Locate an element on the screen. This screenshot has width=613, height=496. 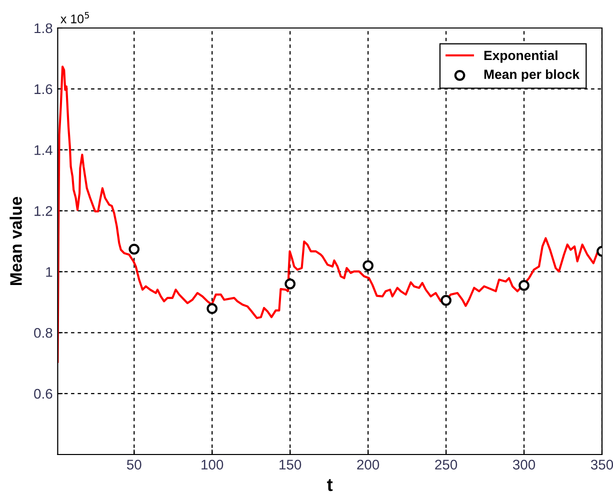
x-axis-title: t is located at coordinates (330, 485).